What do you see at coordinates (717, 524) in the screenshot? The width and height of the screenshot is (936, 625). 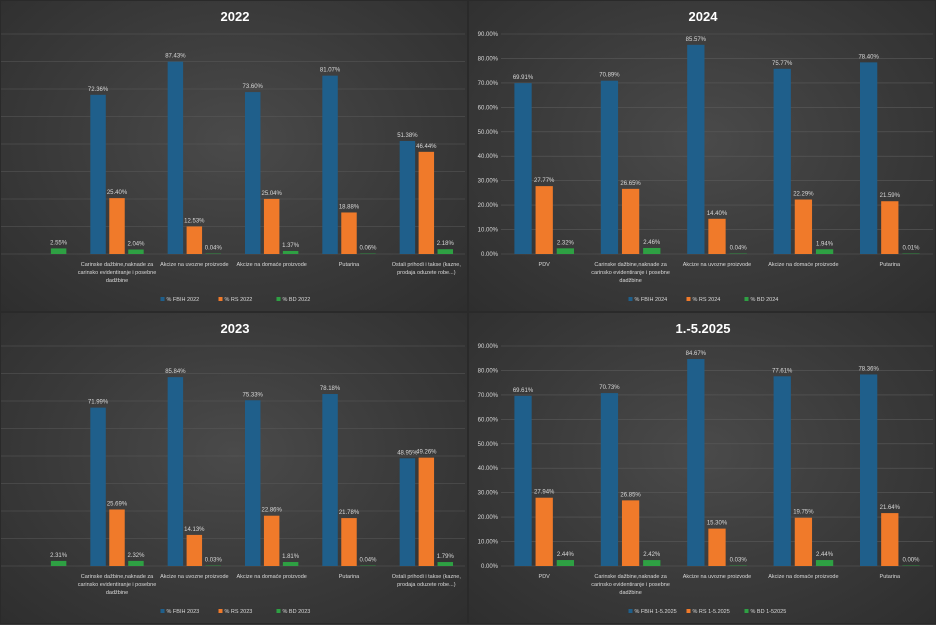 I see `data-label: 15.30%` at bounding box center [717, 524].